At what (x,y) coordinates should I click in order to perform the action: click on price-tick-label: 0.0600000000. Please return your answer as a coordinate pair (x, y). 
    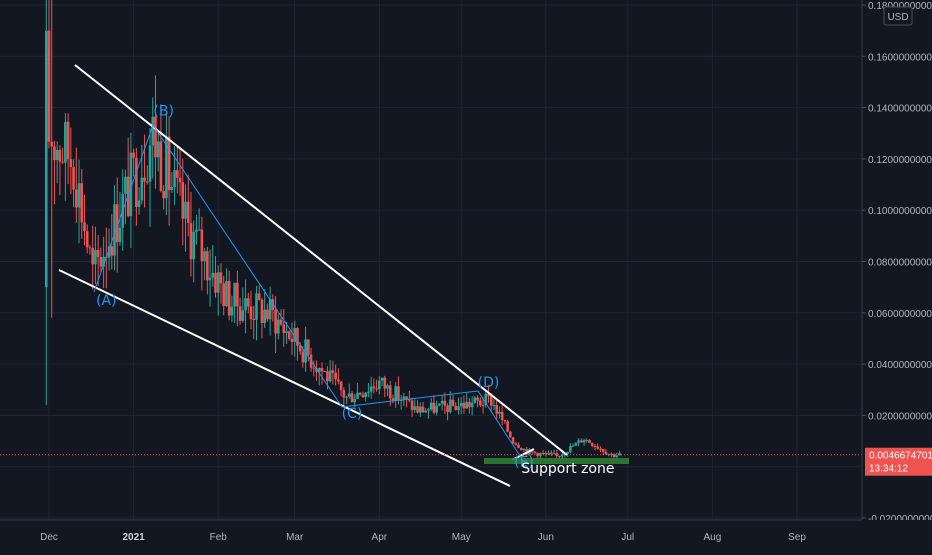
    Looking at the image, I should click on (900, 314).